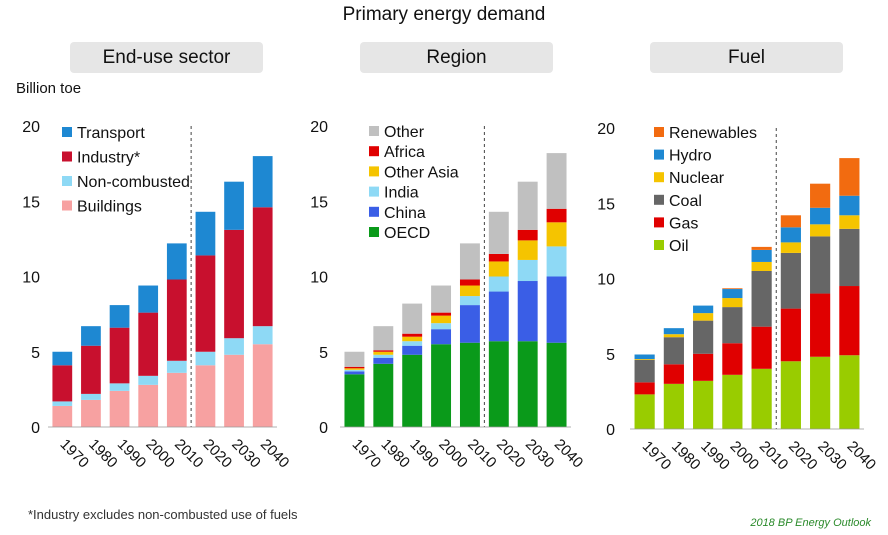  I want to click on bar-segment-1-2000-other-asia, so click(441, 319).